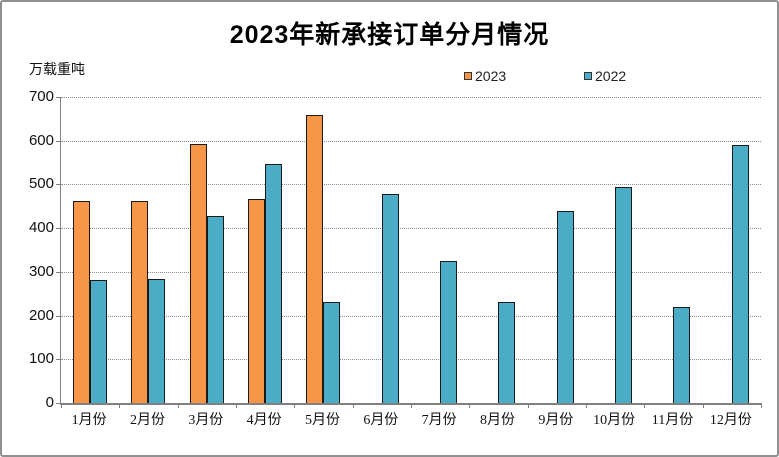  What do you see at coordinates (497, 420) in the screenshot?
I see `x-axis-label-8月份: 8月份` at bounding box center [497, 420].